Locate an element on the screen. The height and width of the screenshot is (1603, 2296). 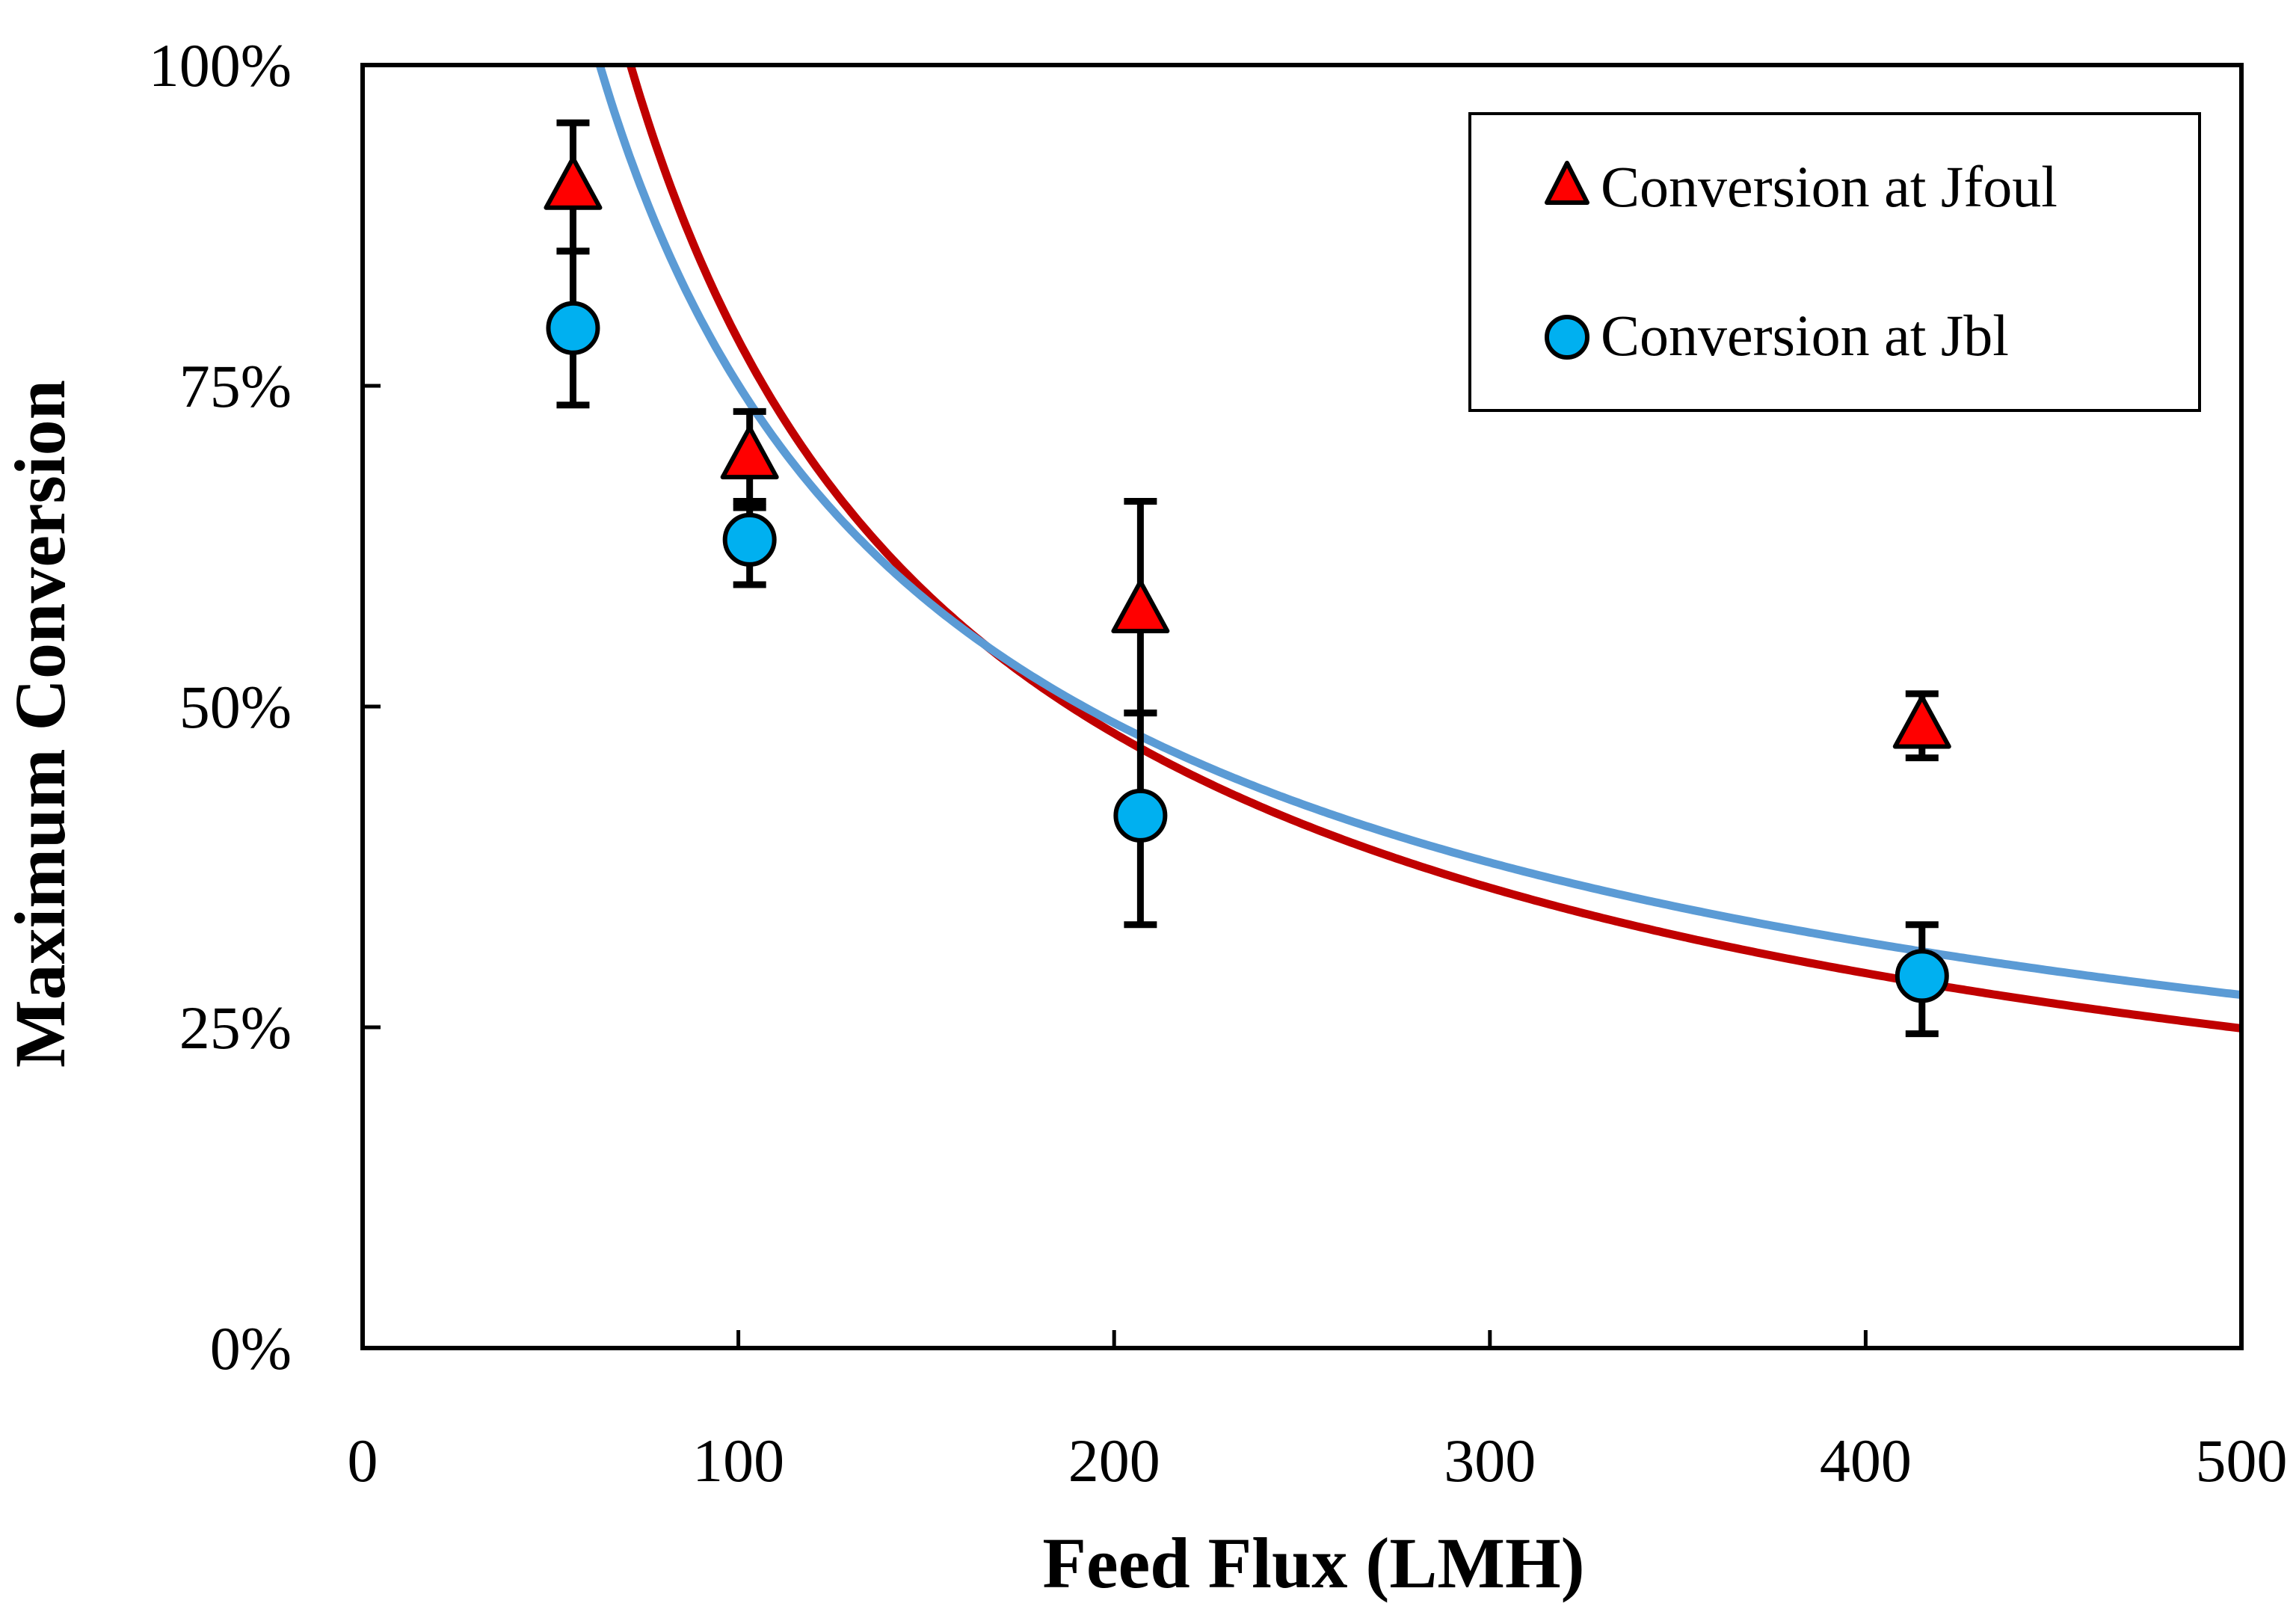
x-axis-title: Feed Flux (LMH) is located at coordinates (1313, 1563).